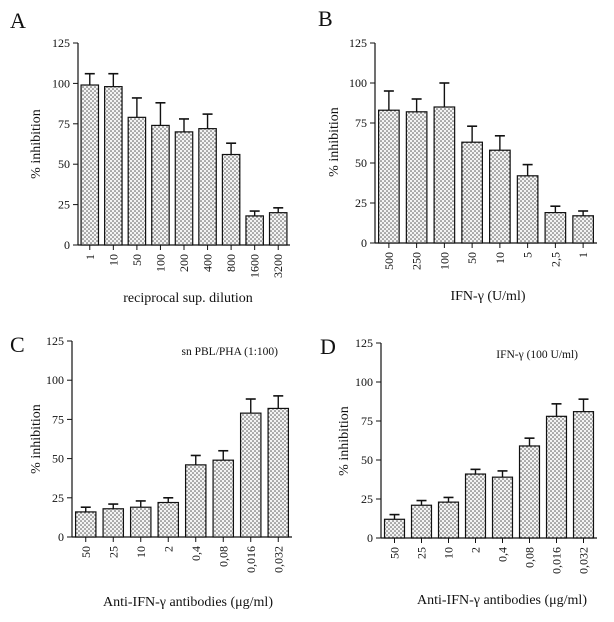  Describe the element at coordinates (61, 43) in the screenshot. I see `panel-a-y-tick-label: 125` at that location.